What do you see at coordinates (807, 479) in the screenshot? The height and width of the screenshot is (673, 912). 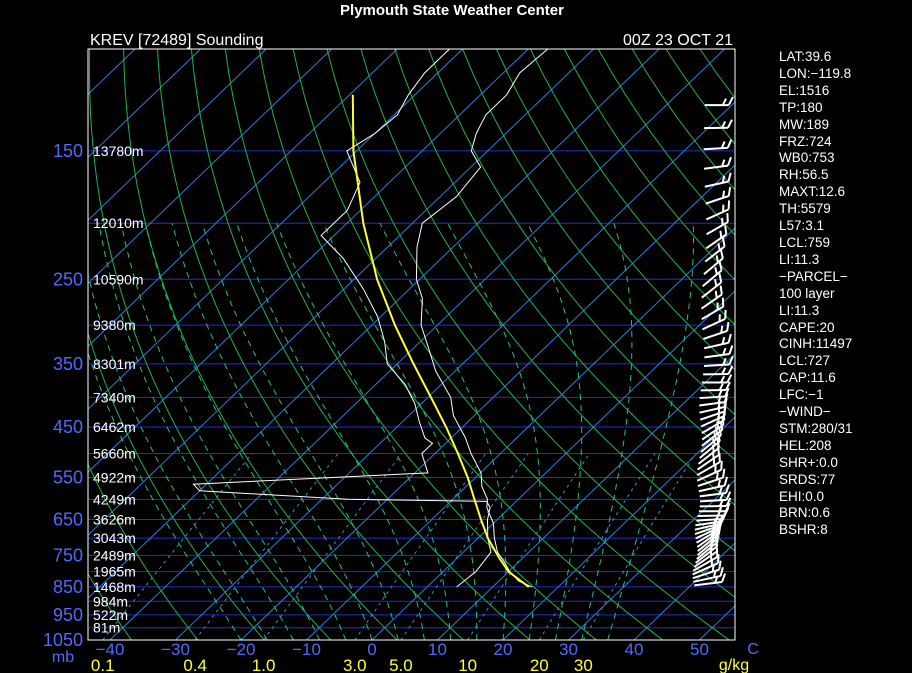 I see `sounding-index-item: SRDS:77` at bounding box center [807, 479].